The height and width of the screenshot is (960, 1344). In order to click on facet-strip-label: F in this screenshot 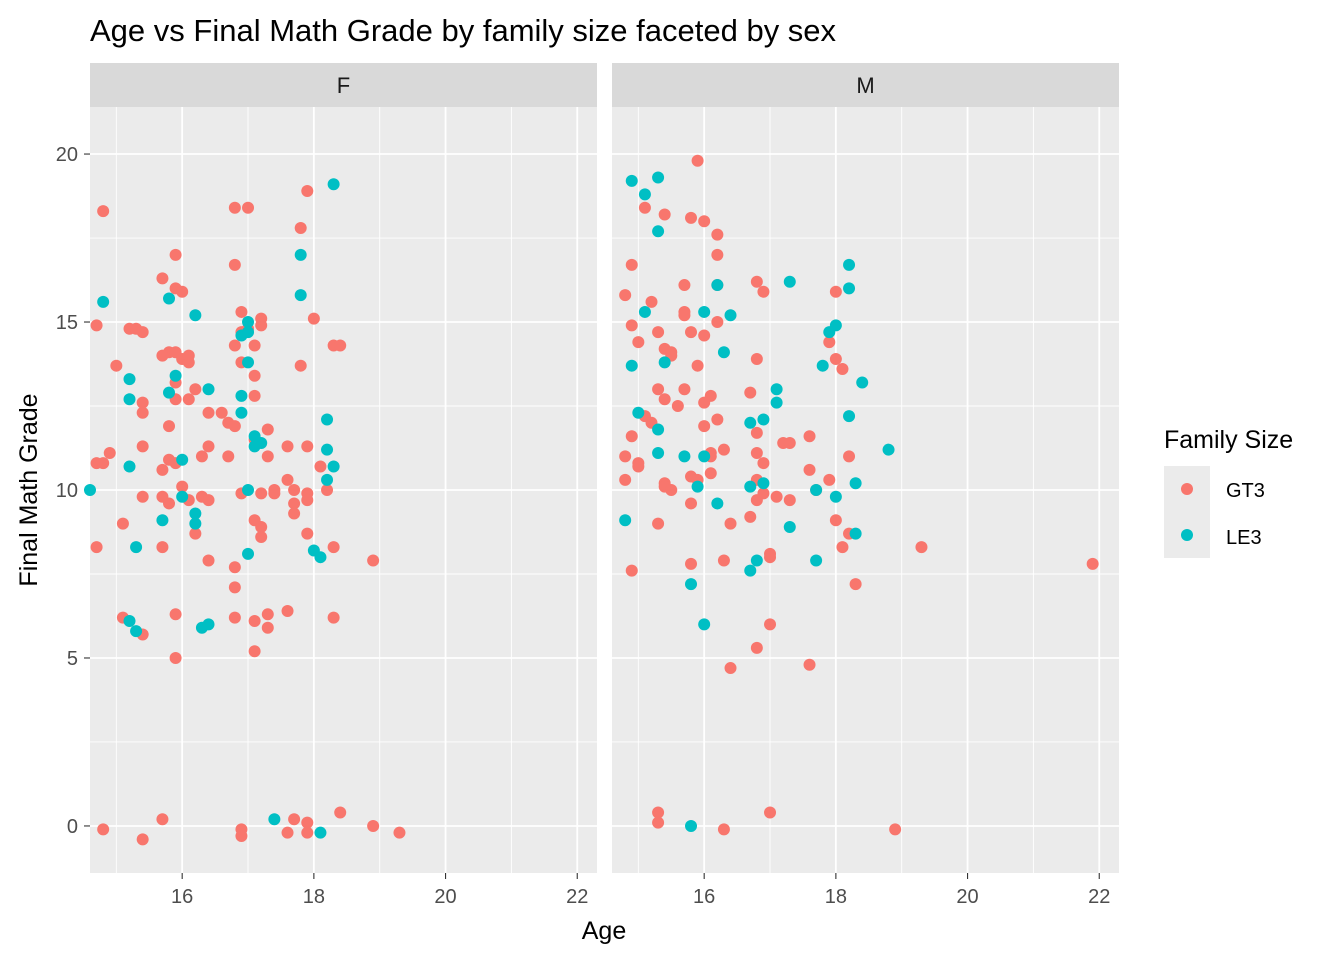, I will do `click(343, 85)`.